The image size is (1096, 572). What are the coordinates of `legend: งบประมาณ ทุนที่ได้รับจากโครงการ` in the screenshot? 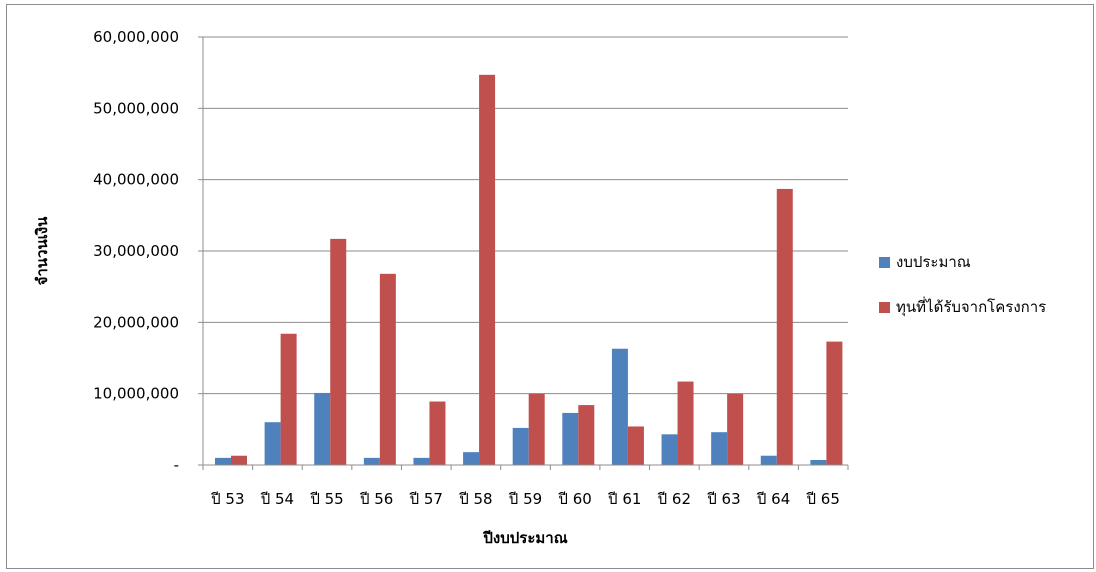 It's located at (962, 285).